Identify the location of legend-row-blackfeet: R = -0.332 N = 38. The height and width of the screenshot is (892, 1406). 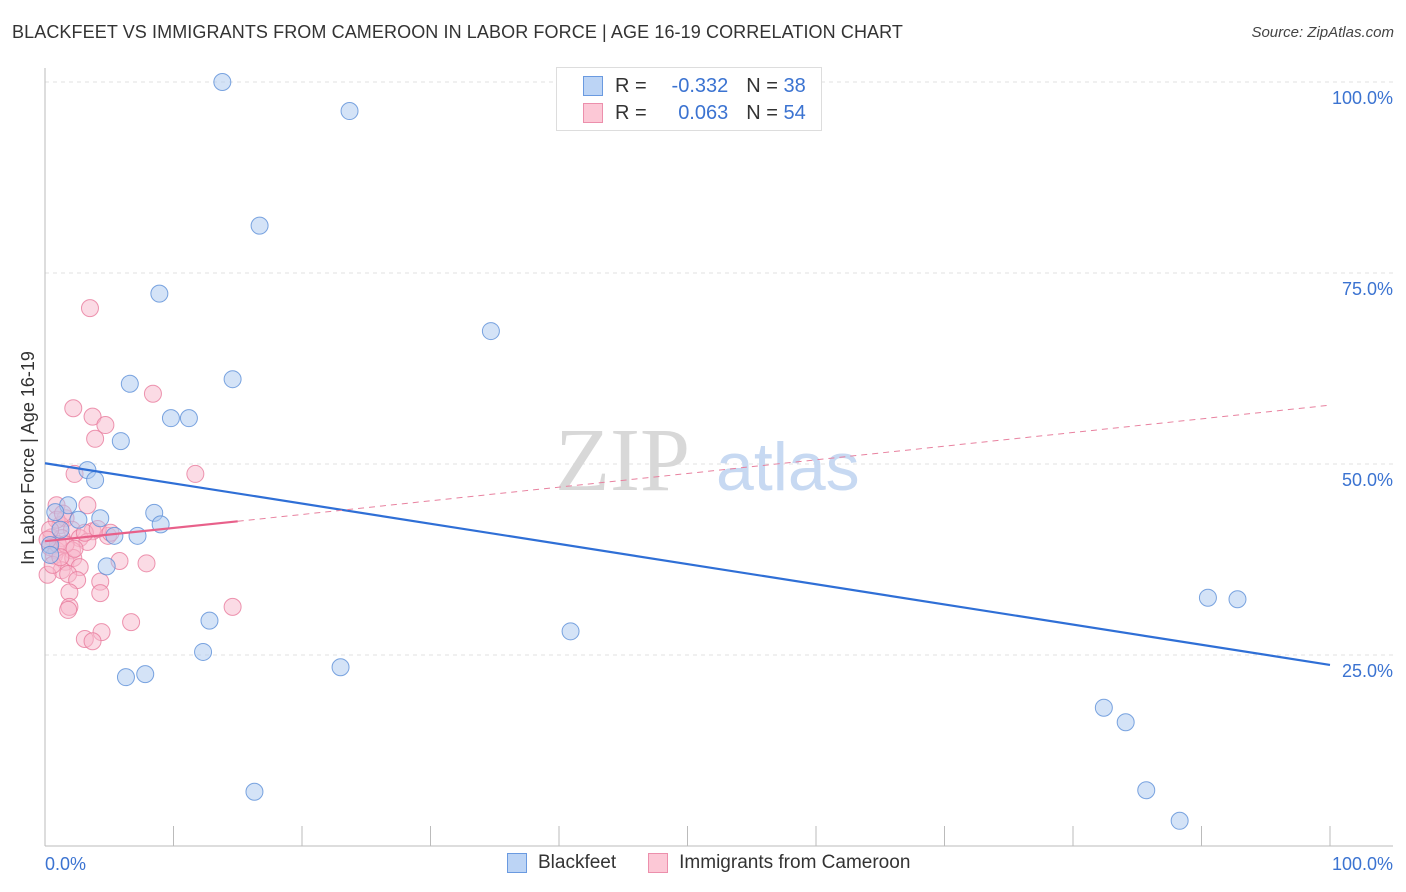
(694, 86).